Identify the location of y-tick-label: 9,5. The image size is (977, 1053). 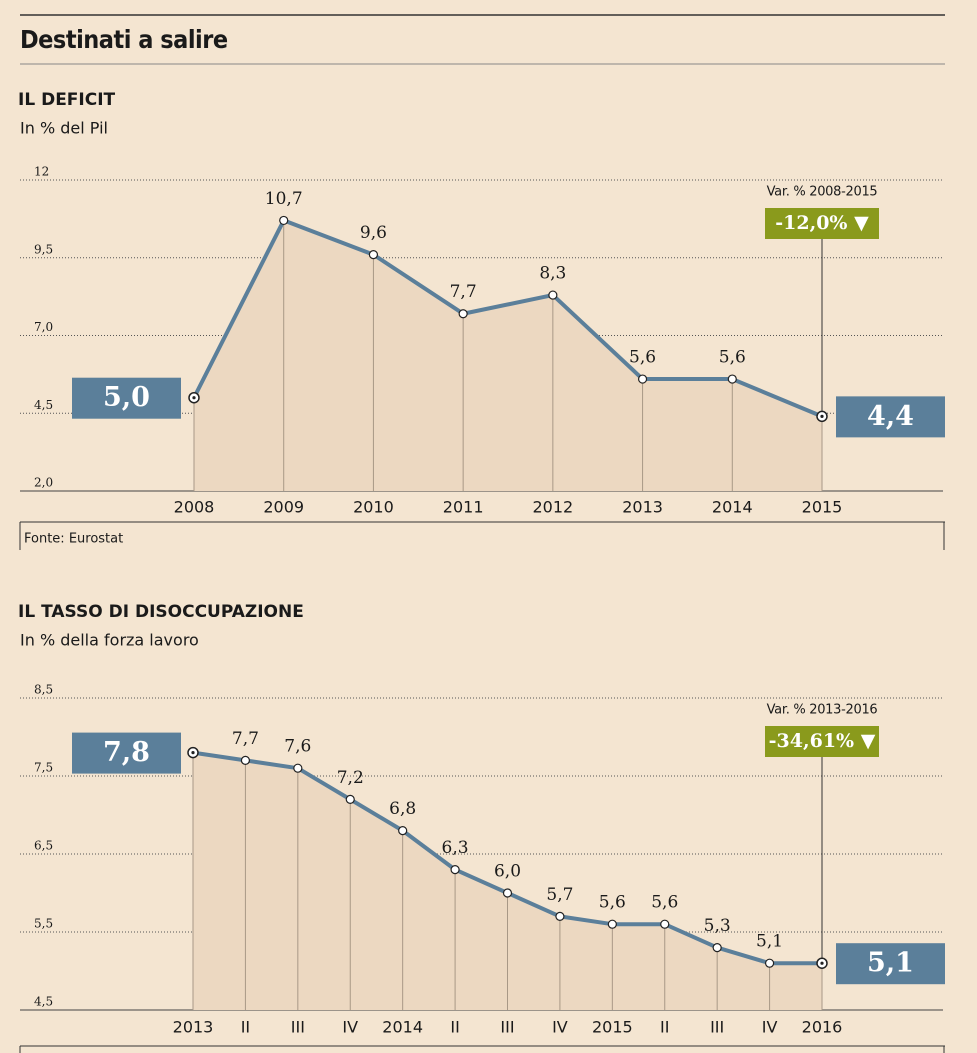
(43, 249).